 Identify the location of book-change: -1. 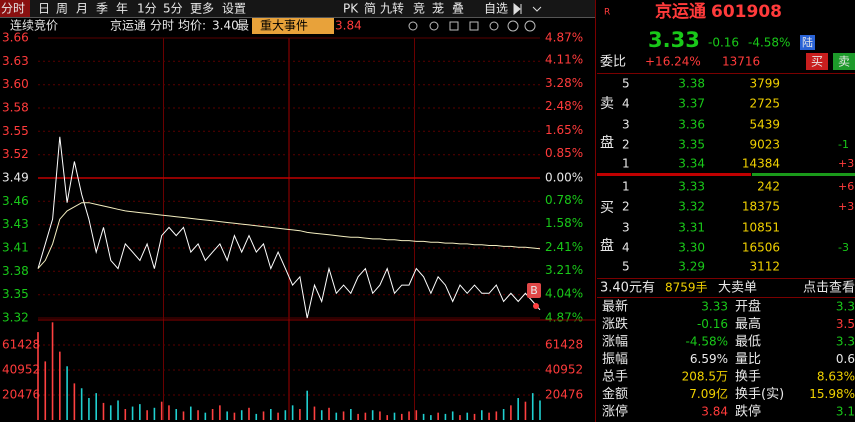
(843, 144).